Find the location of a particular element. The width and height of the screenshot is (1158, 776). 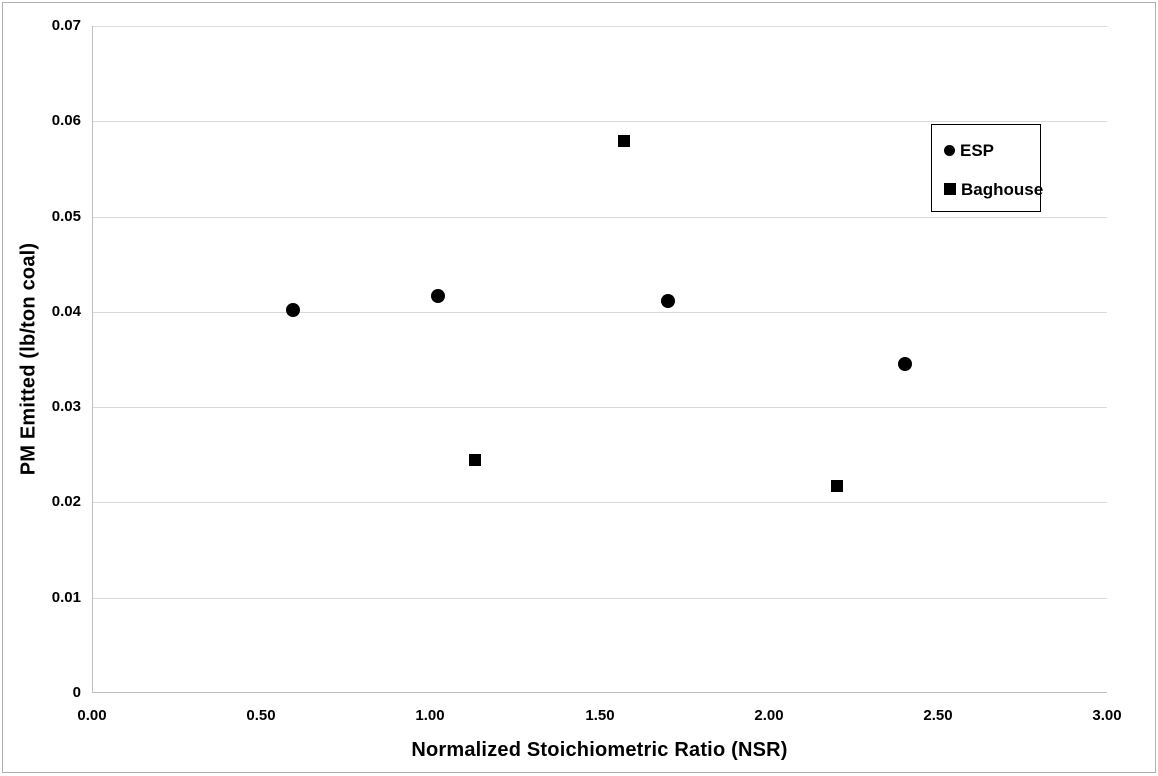

y-axis-title: PM Emitted (lb/ton coal) is located at coordinates (28, 359).